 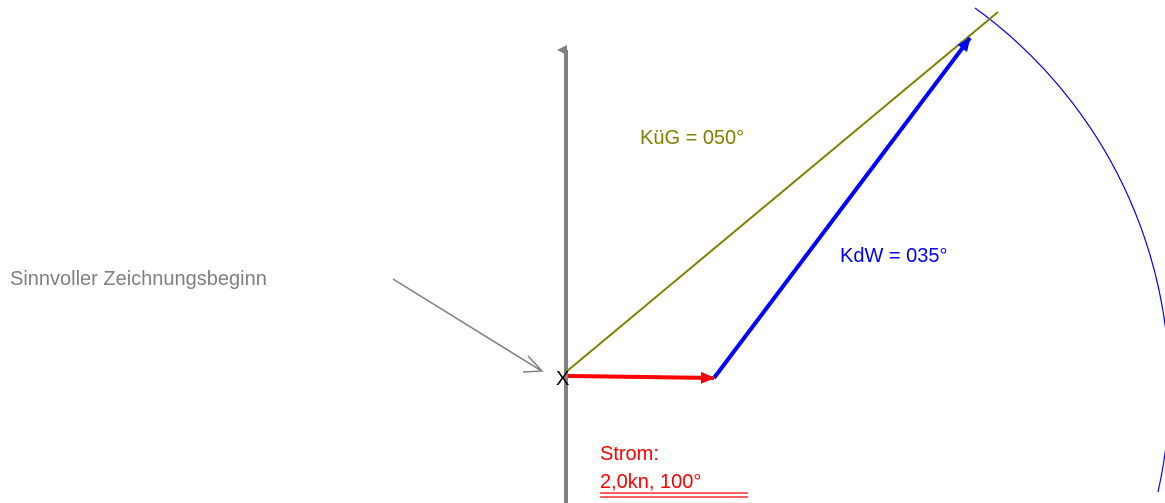 I want to click on hint-pointer, so click(x=466, y=324).